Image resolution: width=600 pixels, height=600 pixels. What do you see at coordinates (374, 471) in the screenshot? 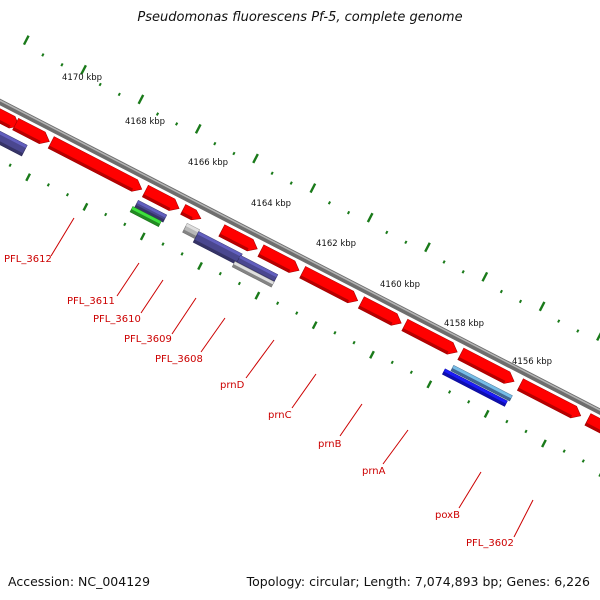
I see `gene-label: prnA` at bounding box center [374, 471].